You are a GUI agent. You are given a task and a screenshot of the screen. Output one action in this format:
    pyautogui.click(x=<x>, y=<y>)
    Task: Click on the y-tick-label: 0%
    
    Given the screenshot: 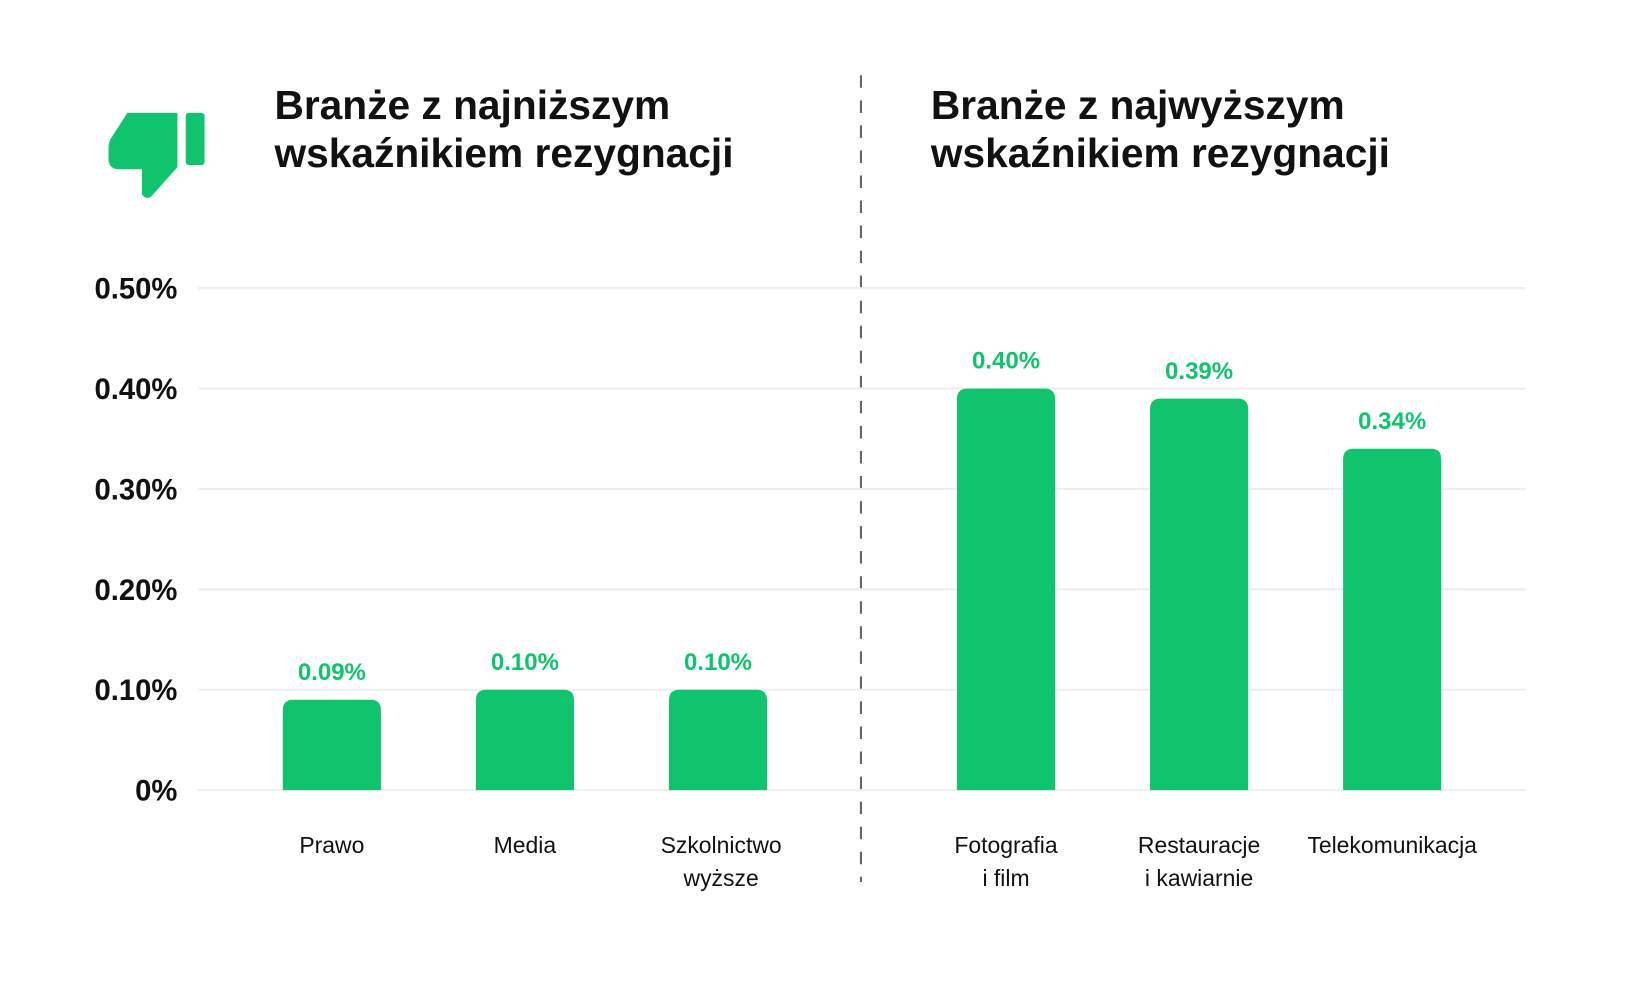 What is the action you would take?
    pyautogui.click(x=156, y=792)
    